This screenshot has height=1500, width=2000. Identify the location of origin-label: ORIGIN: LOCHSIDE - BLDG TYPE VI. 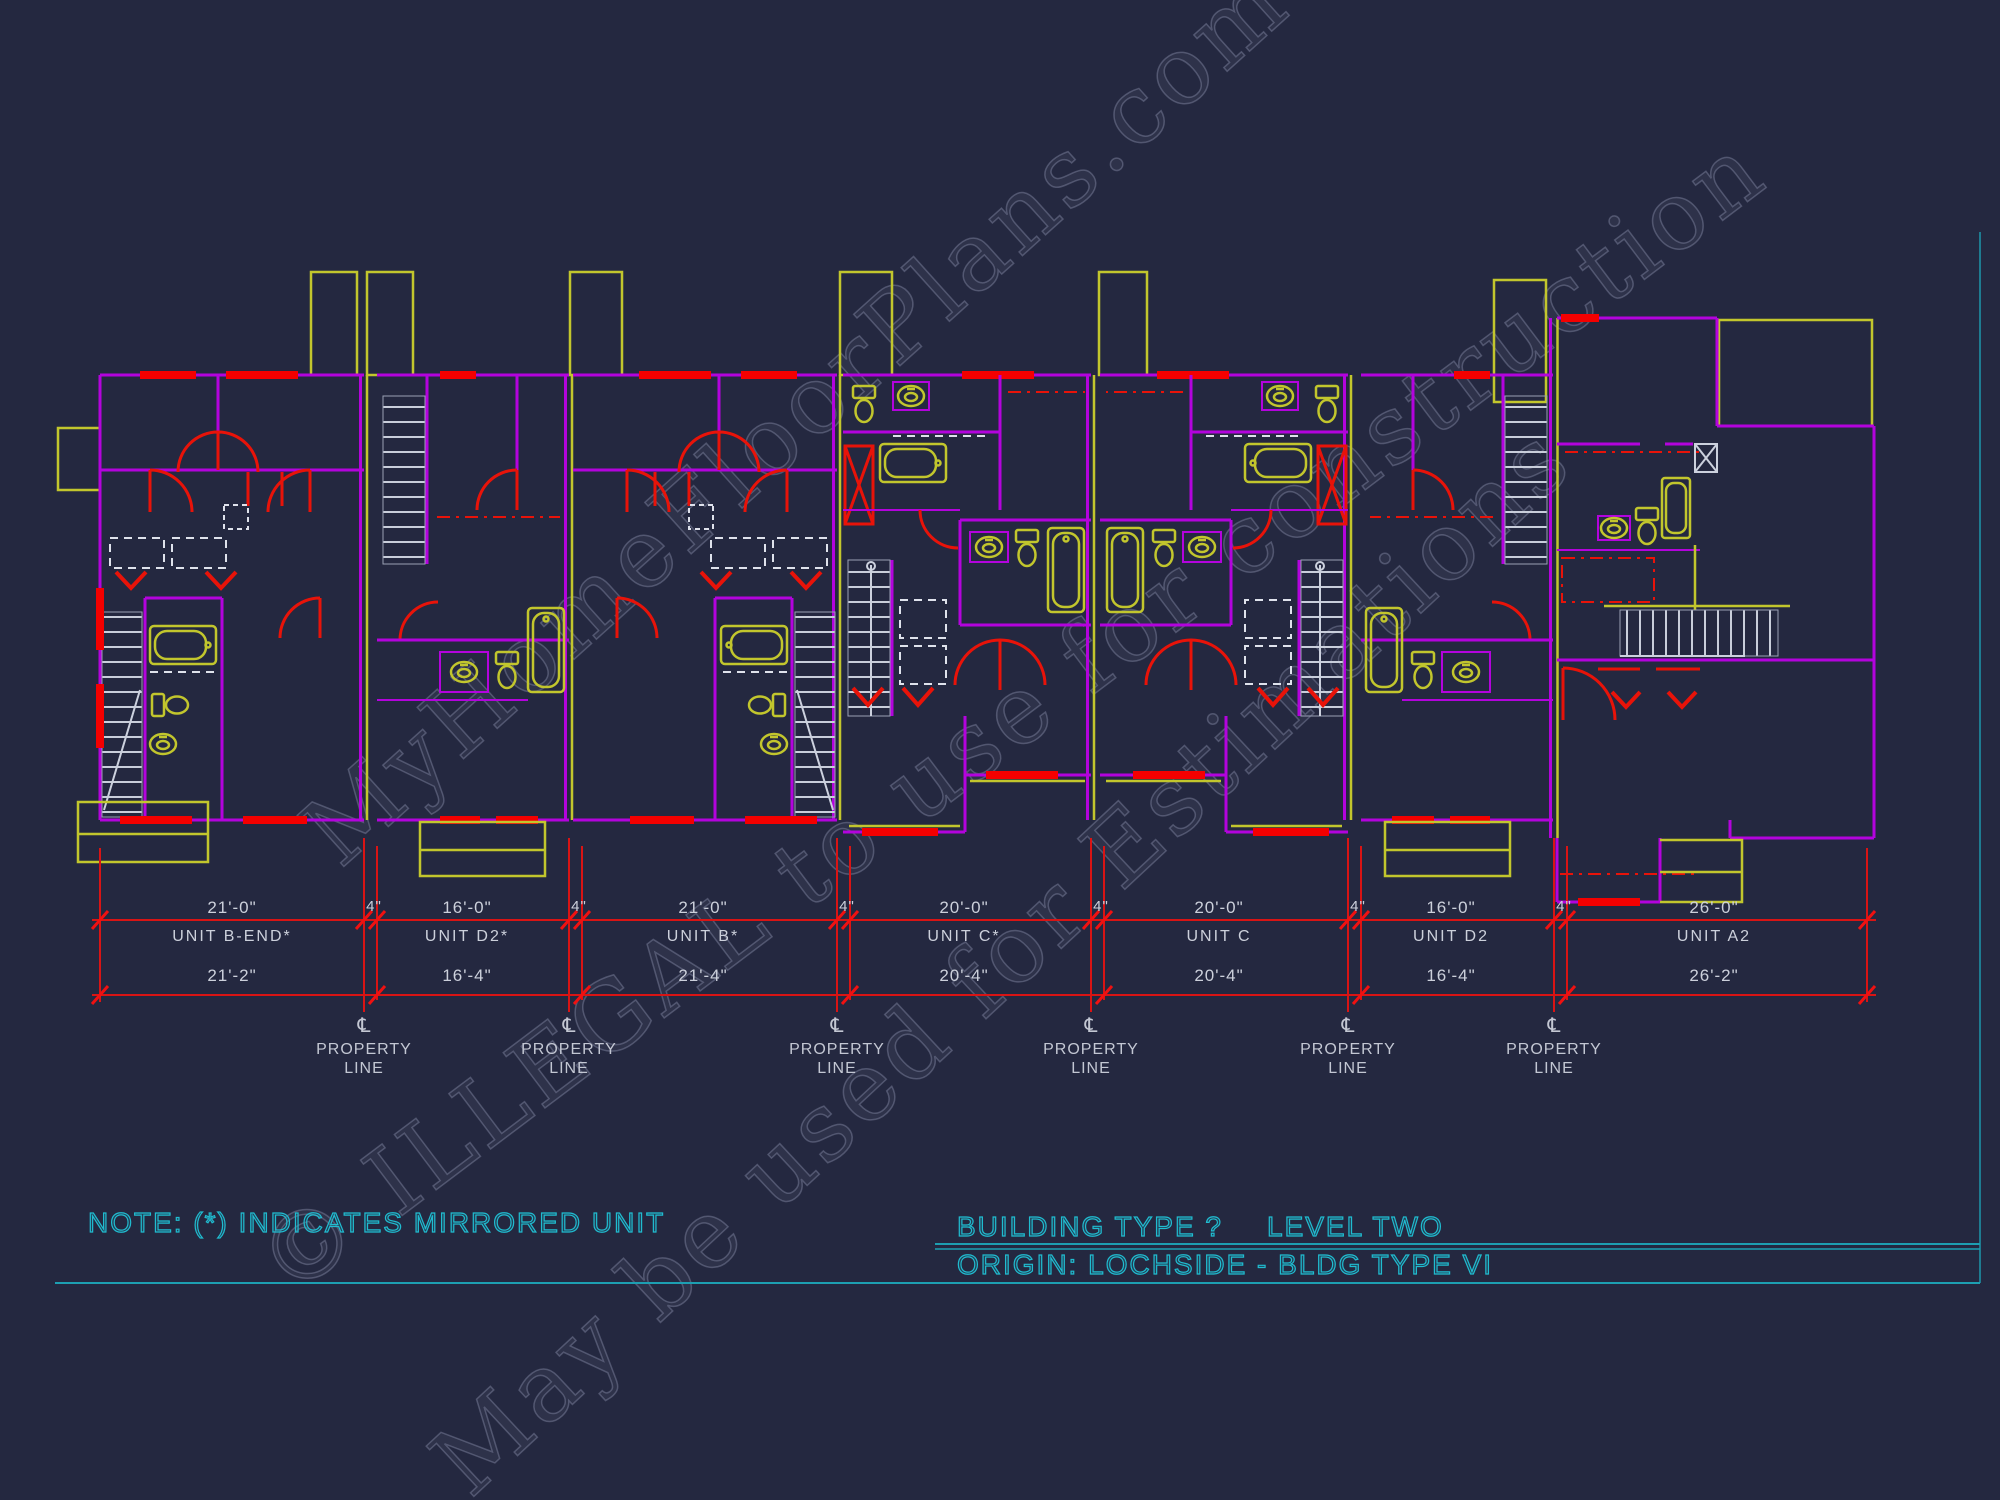
(1225, 1264).